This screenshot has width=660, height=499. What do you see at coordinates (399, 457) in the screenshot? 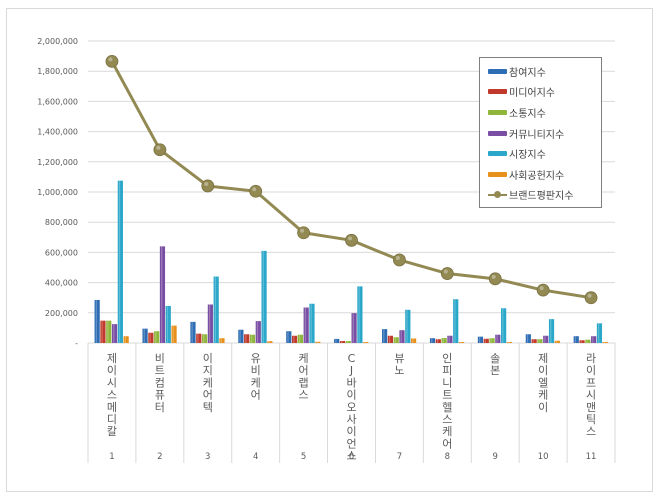
I see `category-number: 7` at bounding box center [399, 457].